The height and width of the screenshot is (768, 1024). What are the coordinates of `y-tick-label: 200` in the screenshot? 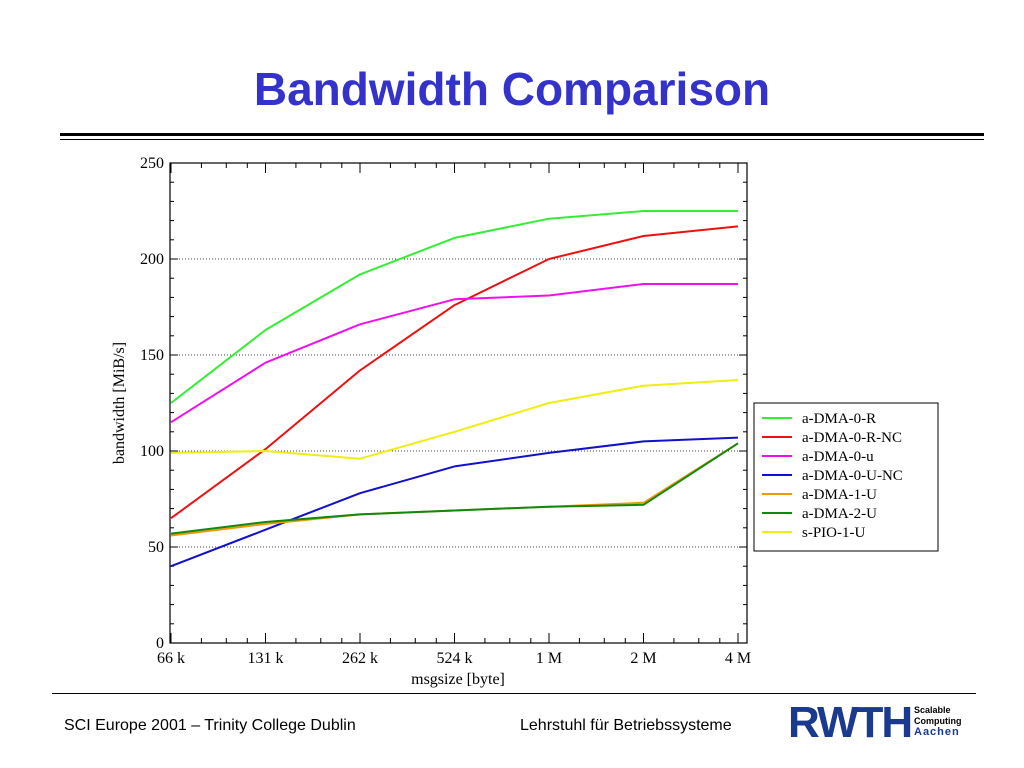 It's located at (152, 259).